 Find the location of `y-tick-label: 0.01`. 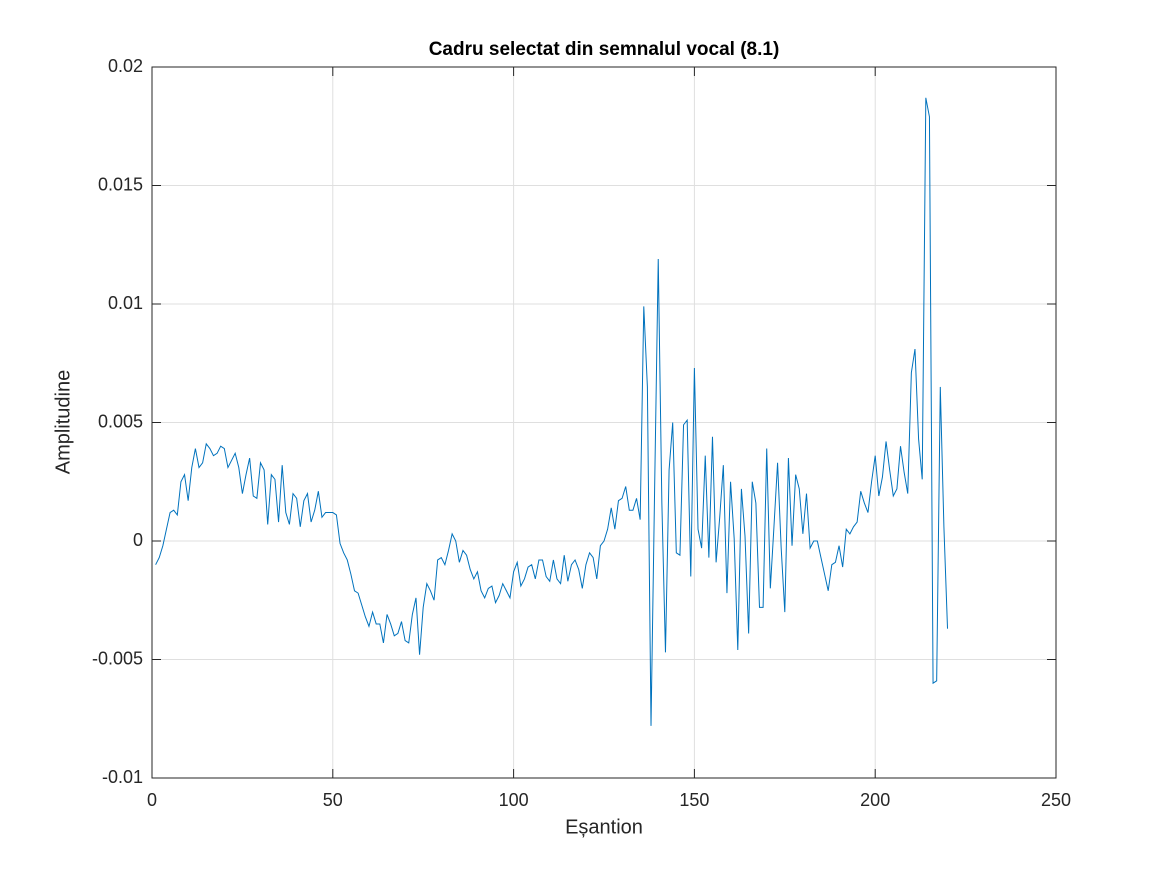

y-tick-label: 0.01 is located at coordinates (125, 303).